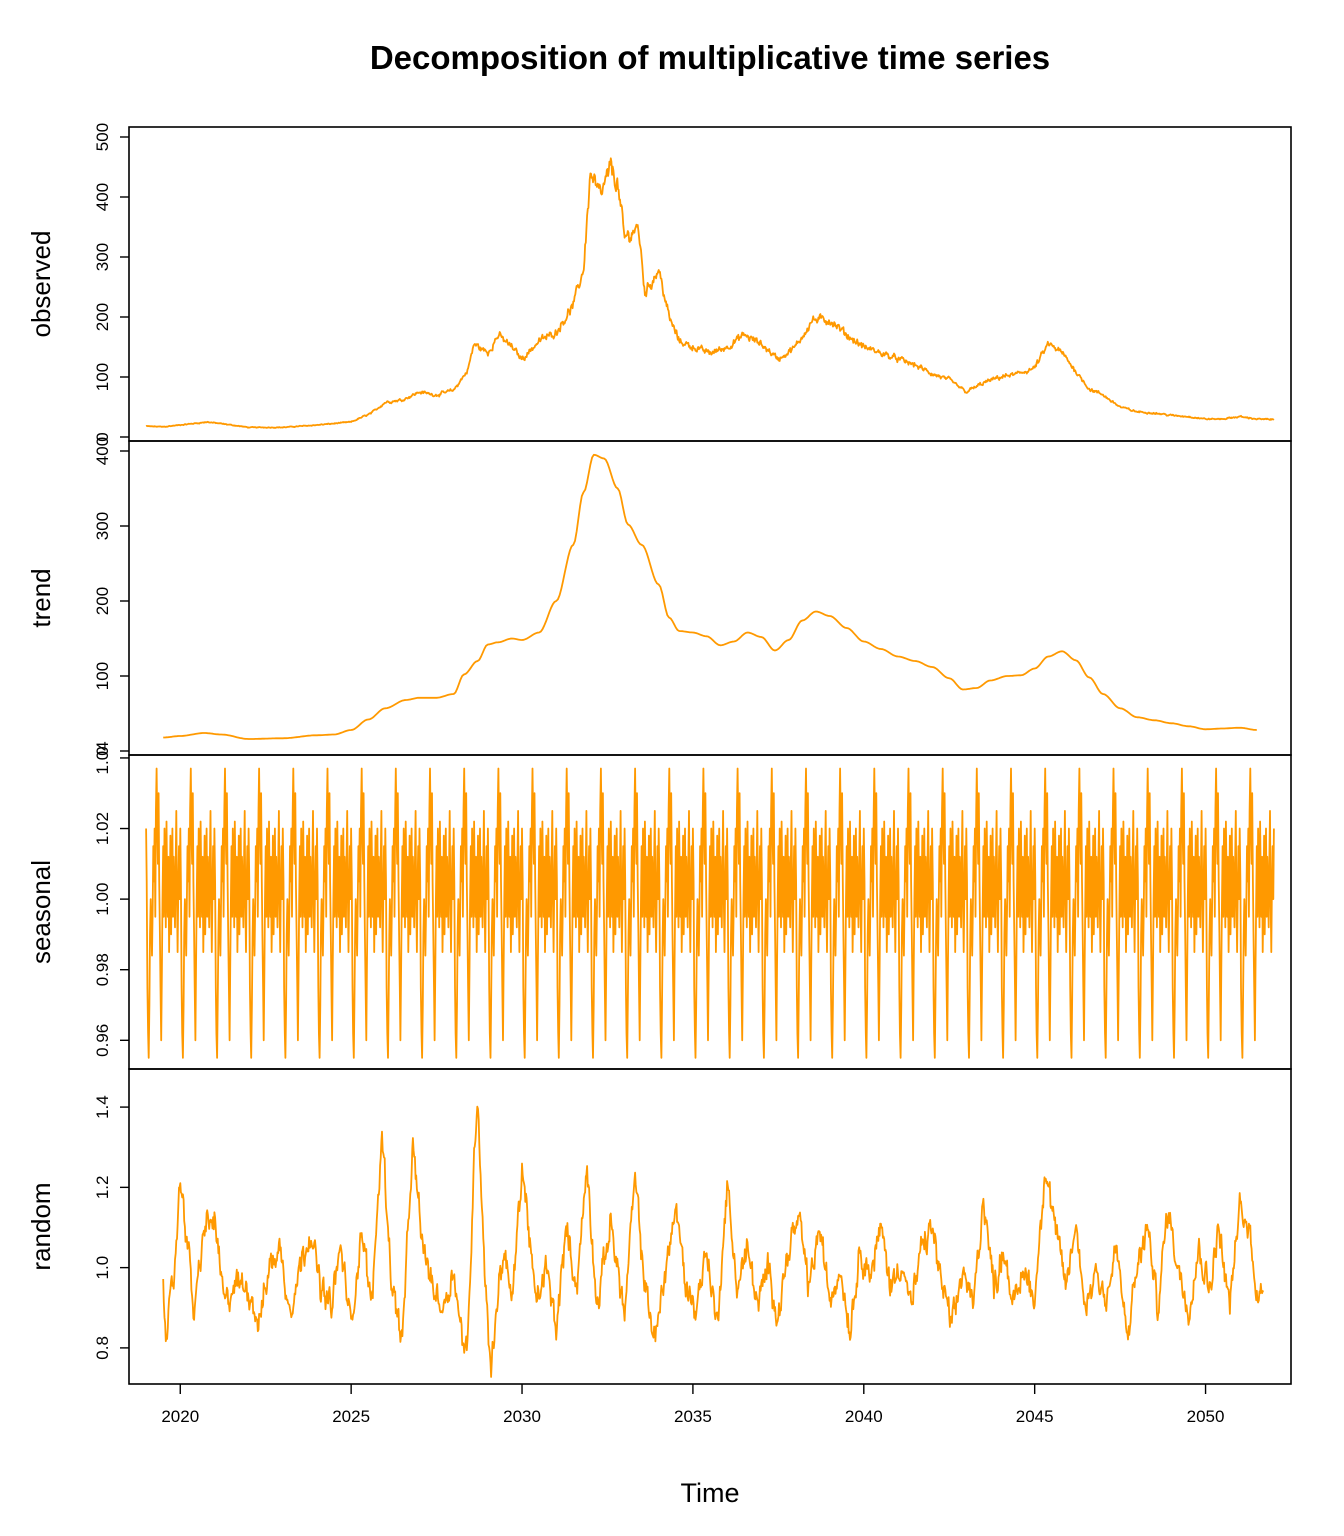  Describe the element at coordinates (102, 197) in the screenshot. I see `observed-y-tick-label: 400` at that location.